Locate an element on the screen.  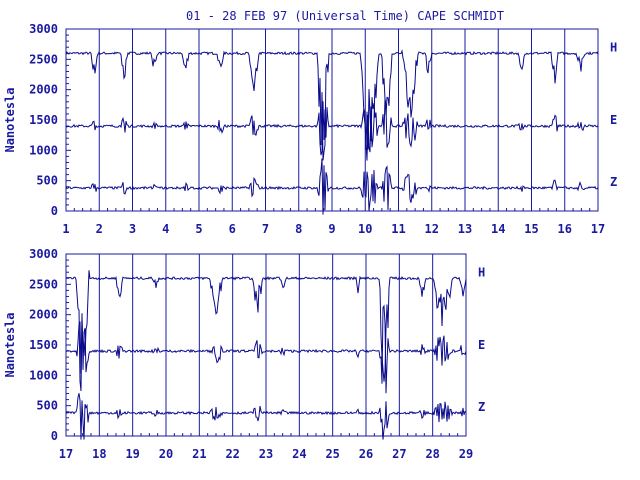
x-tick-label: 10 is located at coordinates (365, 229).